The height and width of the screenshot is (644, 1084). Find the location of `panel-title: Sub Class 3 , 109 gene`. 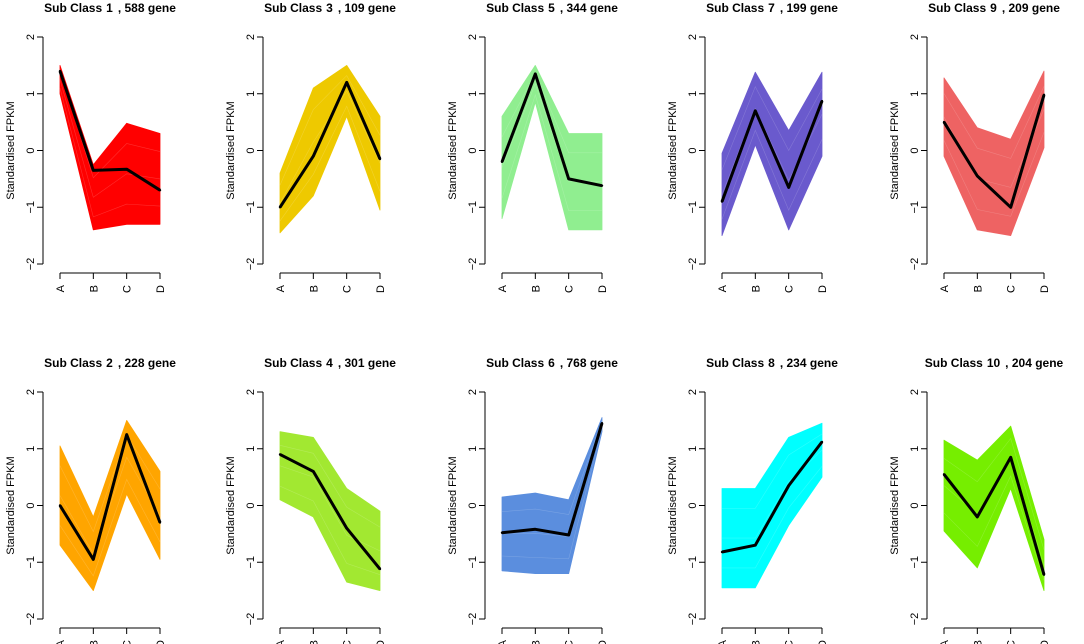

panel-title: Sub Class 3 , 109 gene is located at coordinates (330, 8).